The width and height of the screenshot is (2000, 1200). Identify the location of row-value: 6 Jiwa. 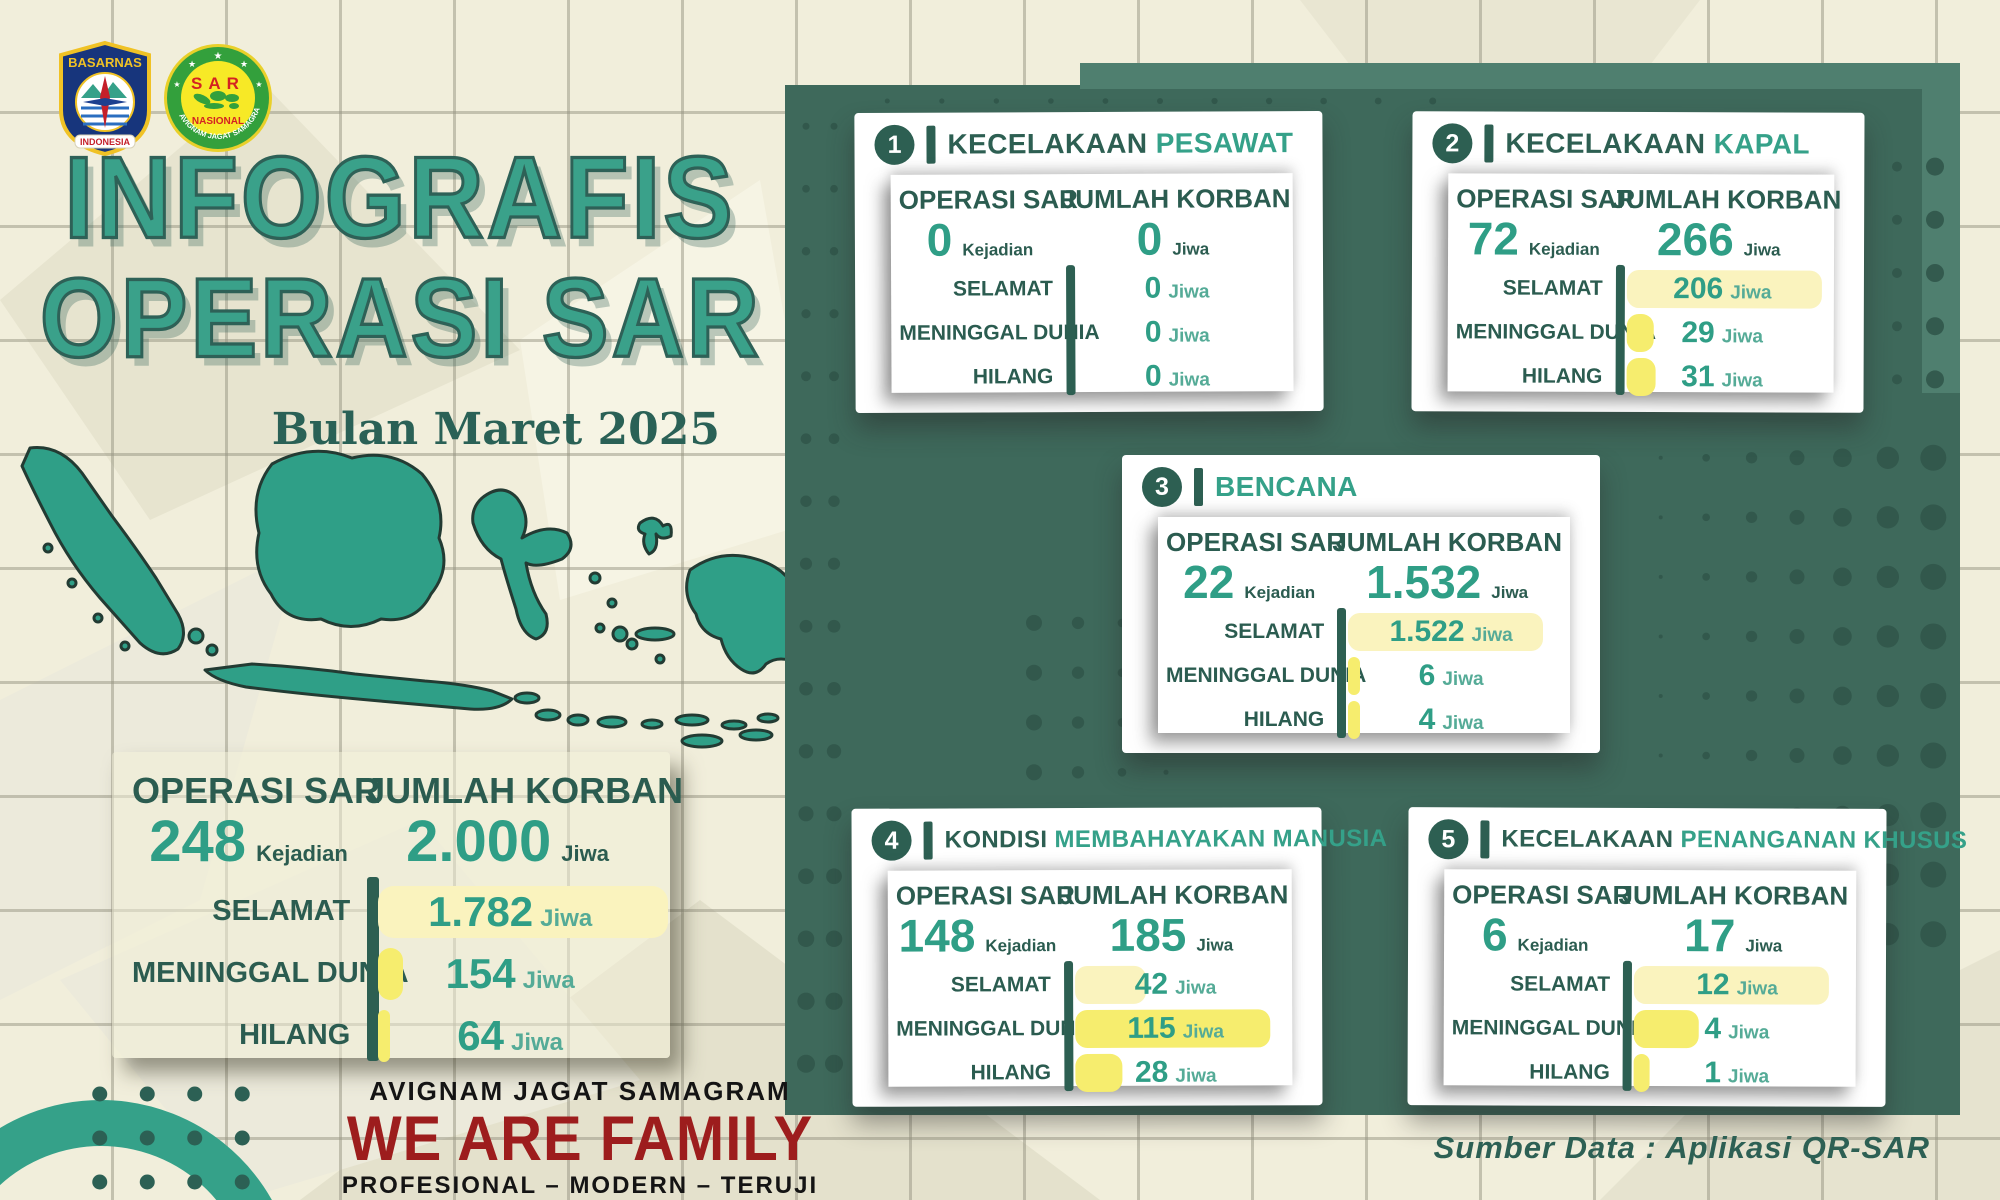
(1451, 676).